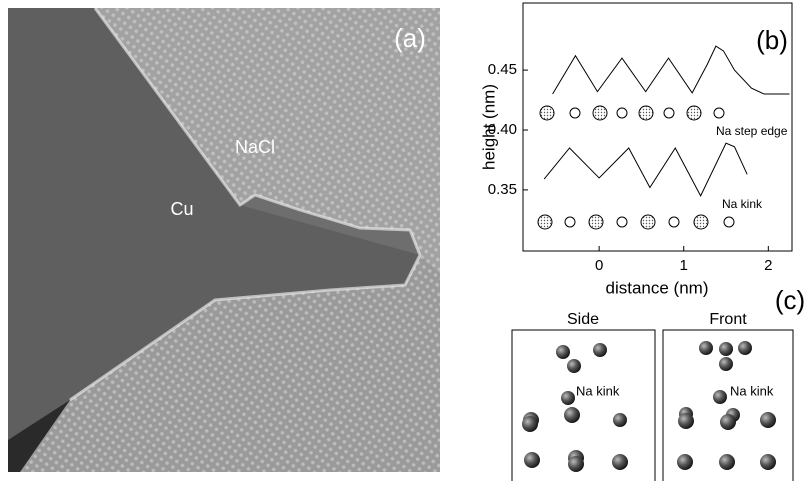 Image resolution: width=809 pixels, height=481 pixels. Describe the element at coordinates (599, 265) in the screenshot. I see `x-tick-label: 0` at that location.